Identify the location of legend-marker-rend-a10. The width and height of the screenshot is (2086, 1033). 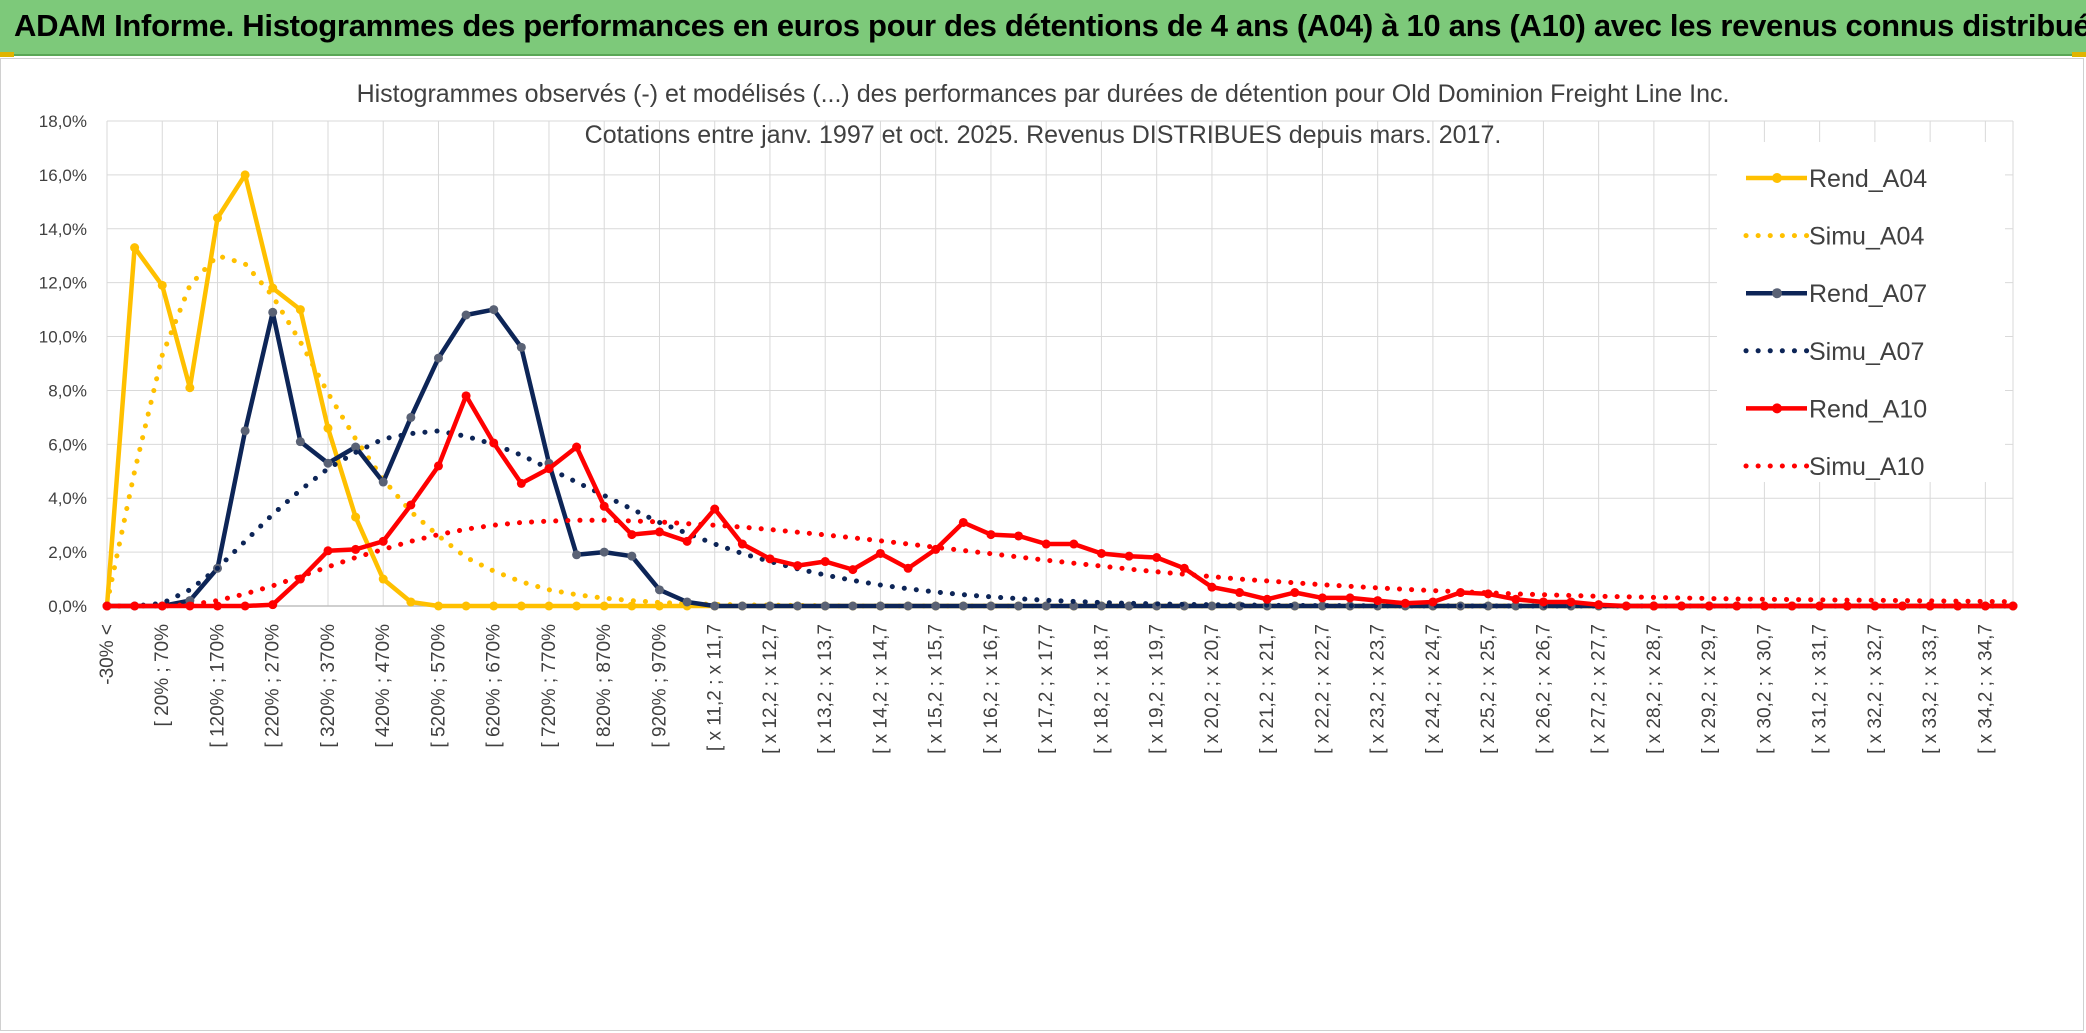
(1777, 408).